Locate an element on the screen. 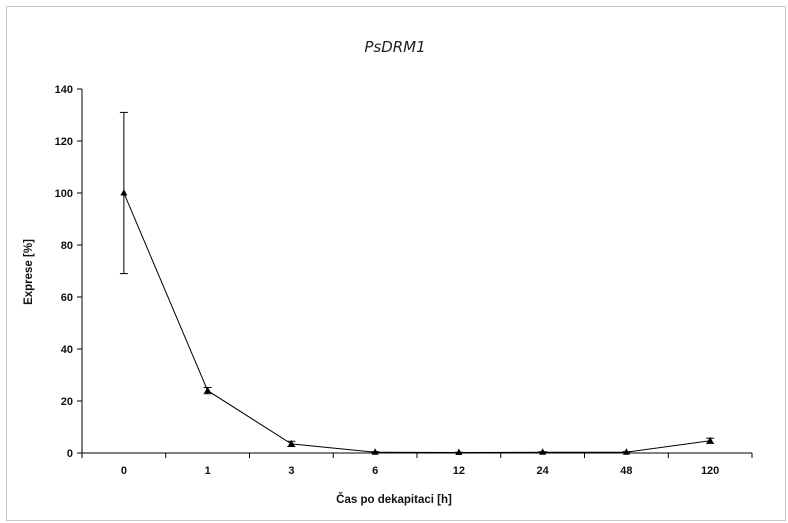  x-axis-label: Čas po dekapitaci [h] is located at coordinates (394, 499).